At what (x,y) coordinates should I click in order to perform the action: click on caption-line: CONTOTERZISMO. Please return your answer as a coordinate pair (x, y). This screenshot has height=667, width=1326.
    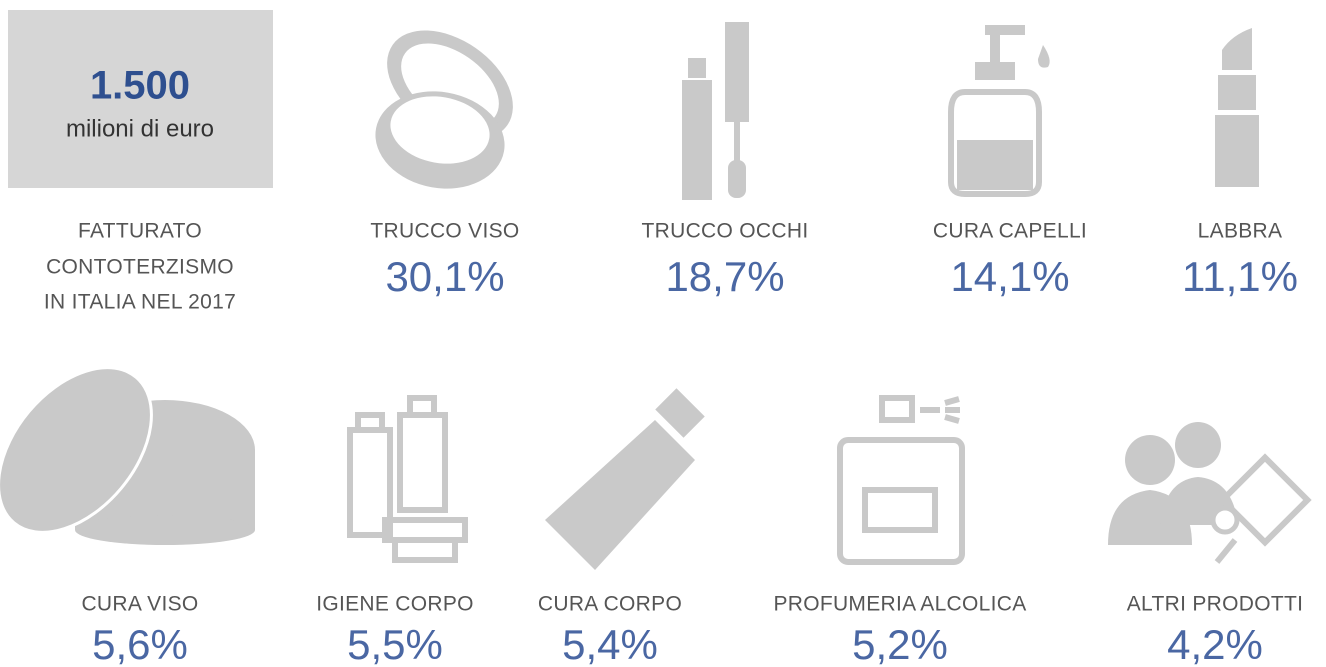
    Looking at the image, I should click on (140, 267).